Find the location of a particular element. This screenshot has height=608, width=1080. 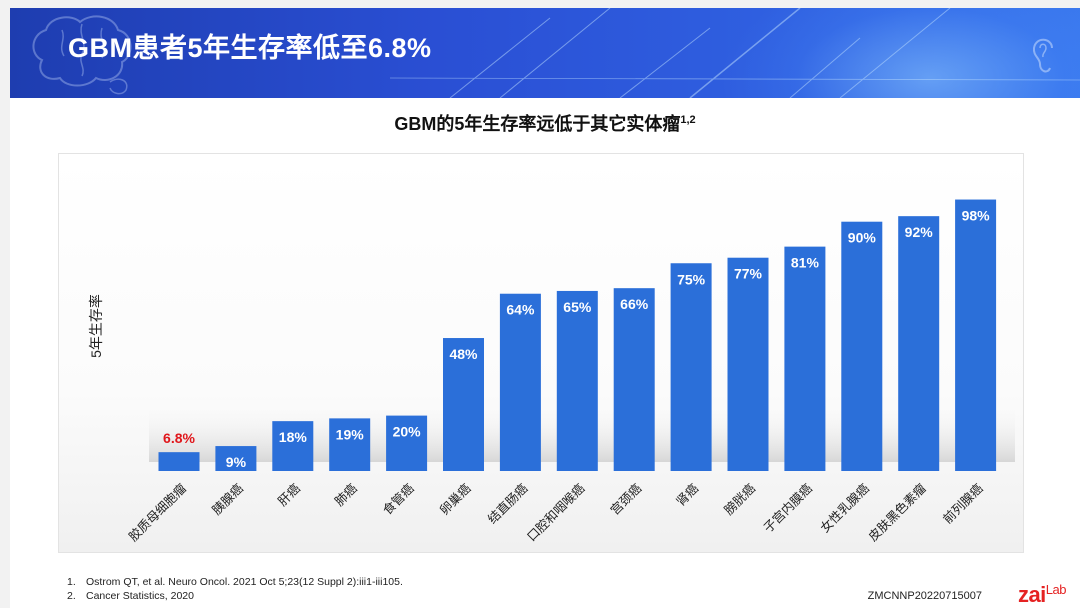

category-label-9: 宫颈癌 is located at coordinates (625, 499).